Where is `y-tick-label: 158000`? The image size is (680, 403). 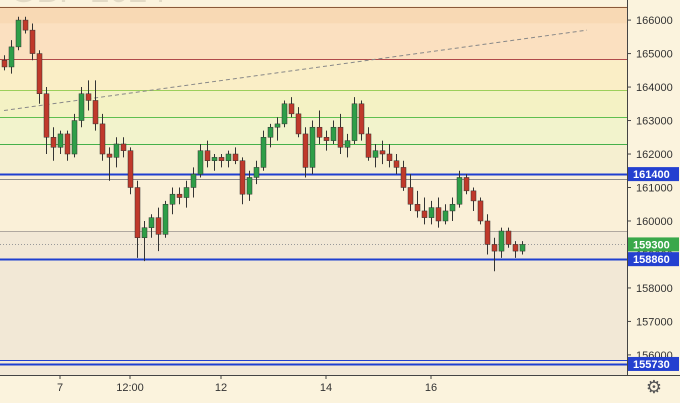
y-tick-label: 158000 is located at coordinates (654, 289).